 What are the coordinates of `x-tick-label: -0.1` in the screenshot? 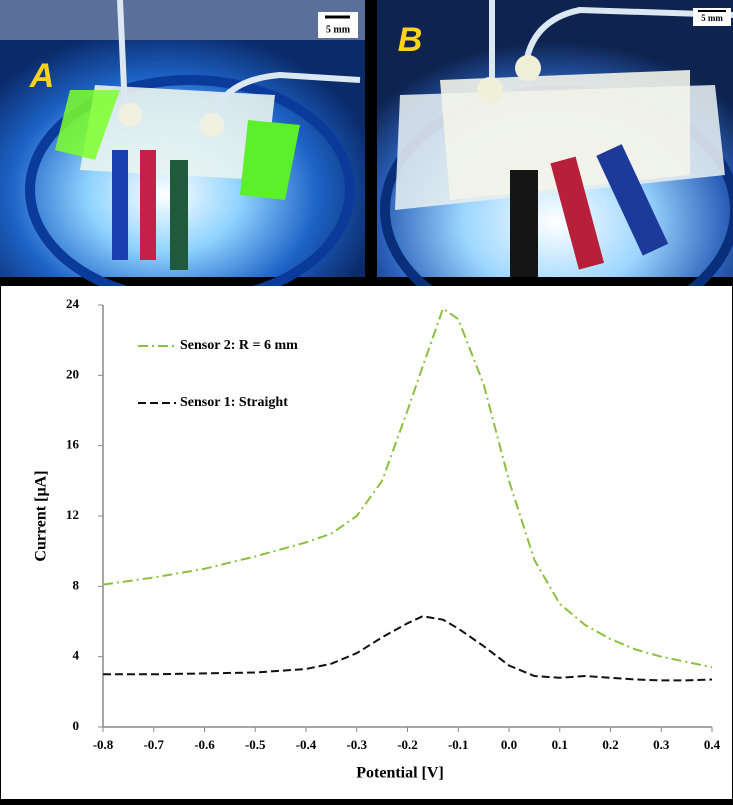 It's located at (458, 744).